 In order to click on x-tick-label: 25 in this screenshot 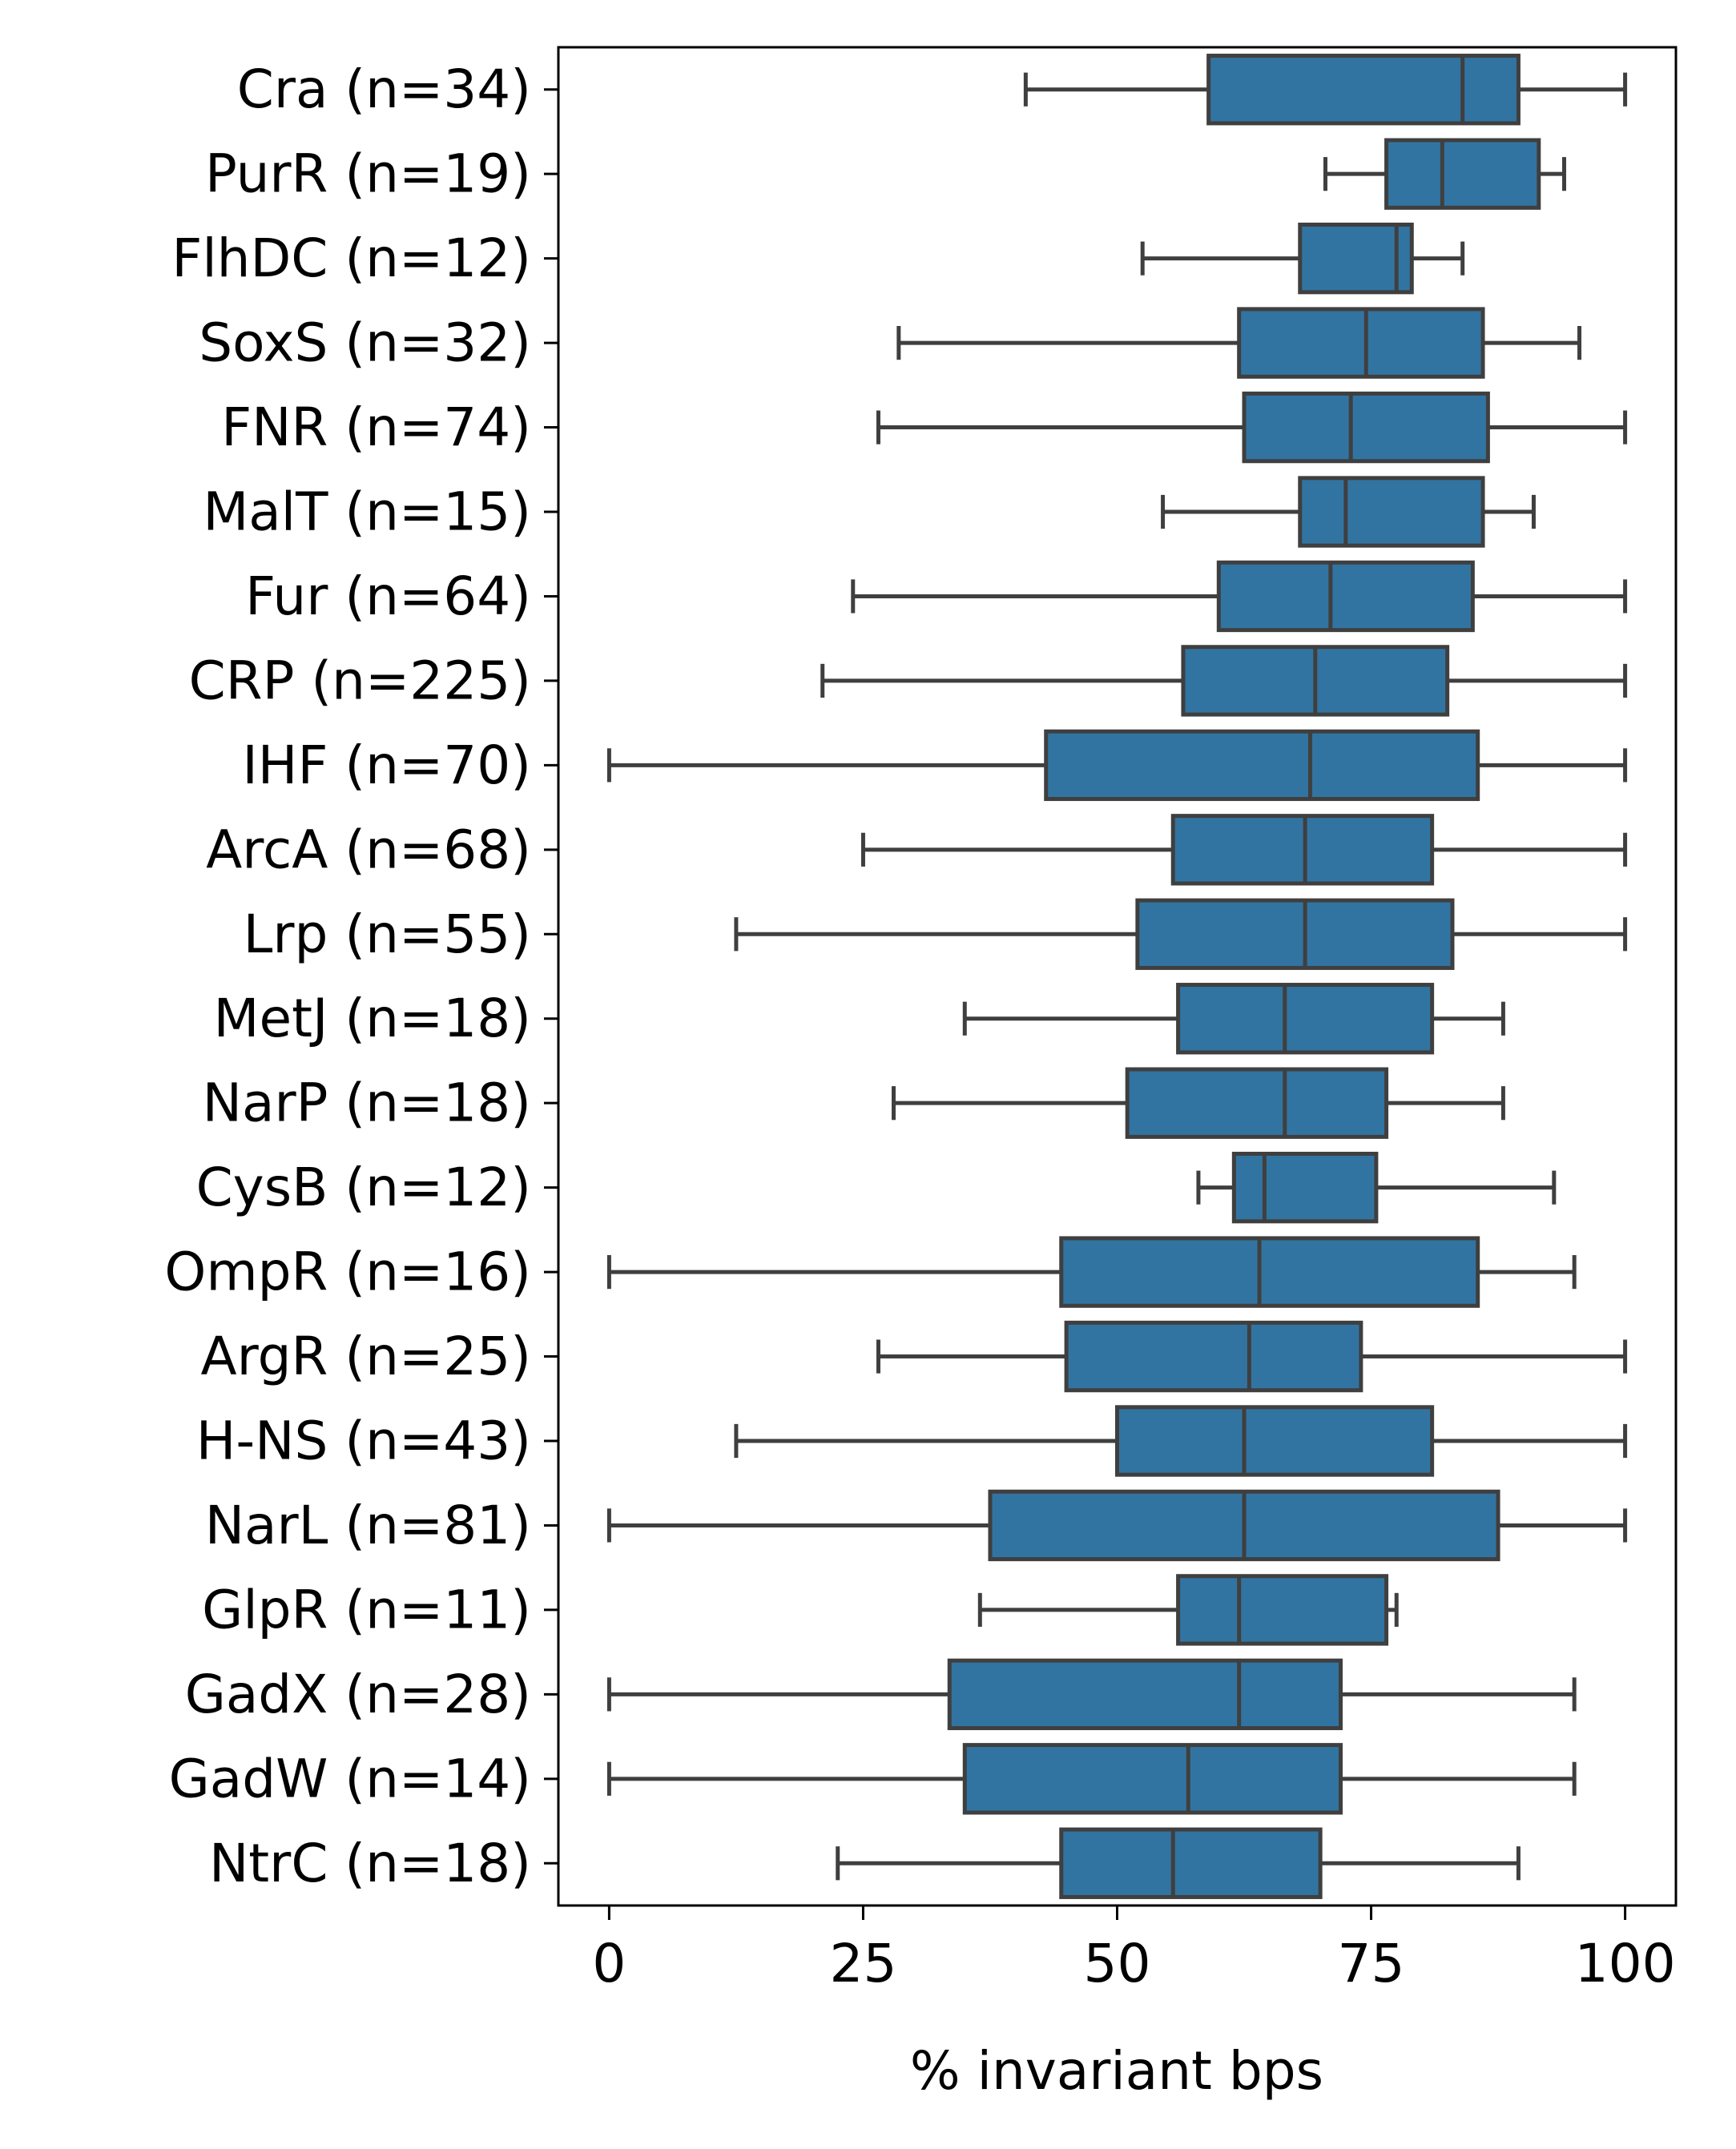, I will do `click(862, 1963)`.